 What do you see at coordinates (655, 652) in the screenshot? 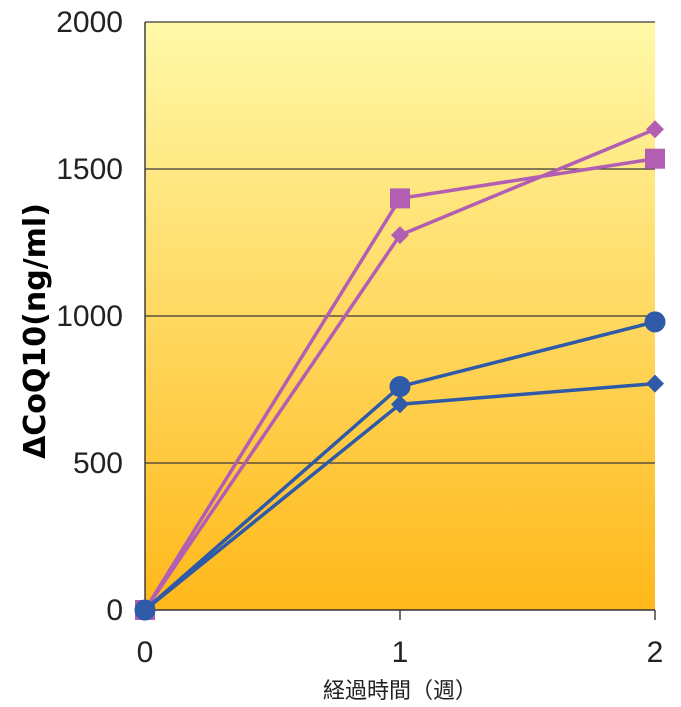
I see `x-tick-label: 2` at bounding box center [655, 652].